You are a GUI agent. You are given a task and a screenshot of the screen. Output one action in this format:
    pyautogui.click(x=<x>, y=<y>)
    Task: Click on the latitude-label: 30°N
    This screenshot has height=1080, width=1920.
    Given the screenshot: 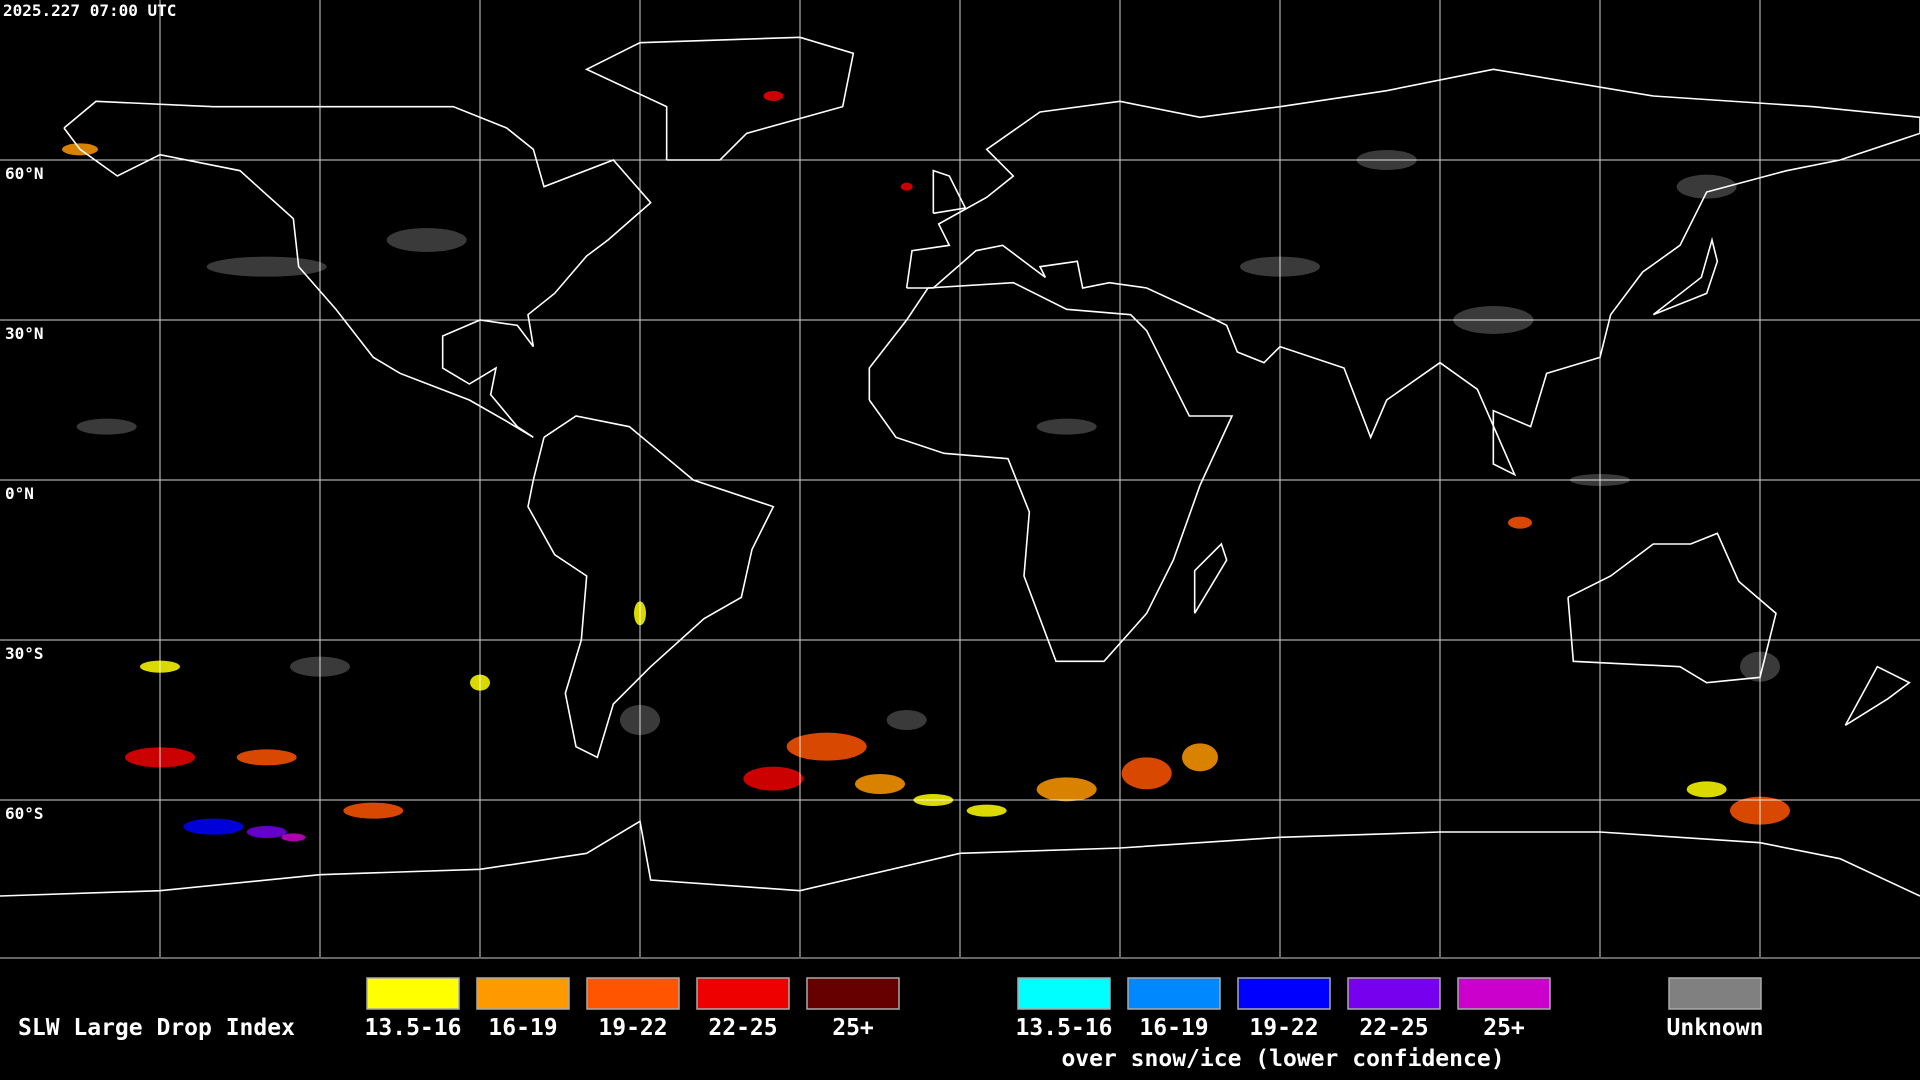 What is the action you would take?
    pyautogui.click(x=24, y=333)
    